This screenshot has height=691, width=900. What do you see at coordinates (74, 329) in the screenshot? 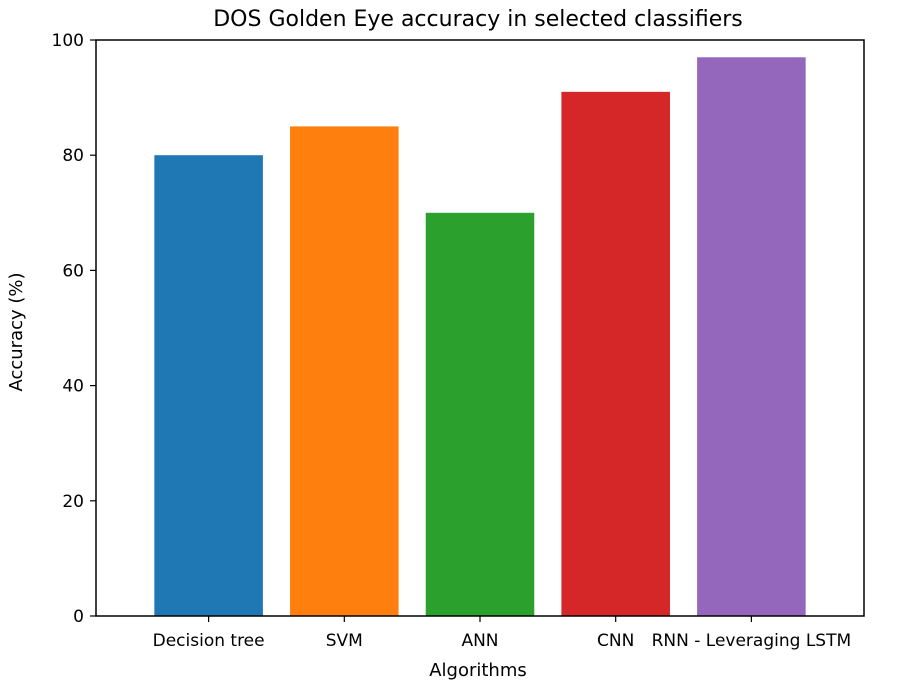
I see `y-axis-ticks: 0 20 40 60 80 100` at bounding box center [74, 329].